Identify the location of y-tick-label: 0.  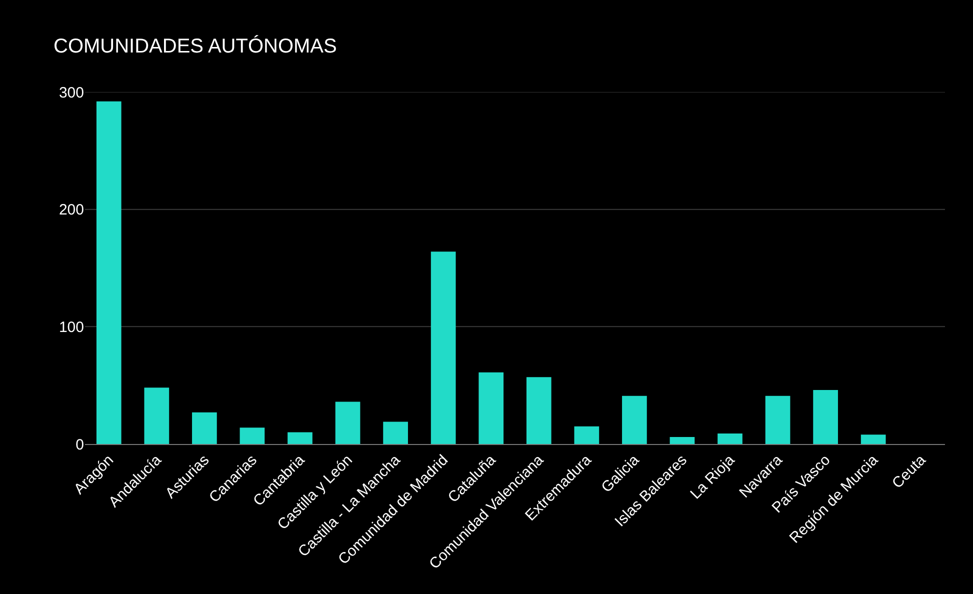
(80, 445).